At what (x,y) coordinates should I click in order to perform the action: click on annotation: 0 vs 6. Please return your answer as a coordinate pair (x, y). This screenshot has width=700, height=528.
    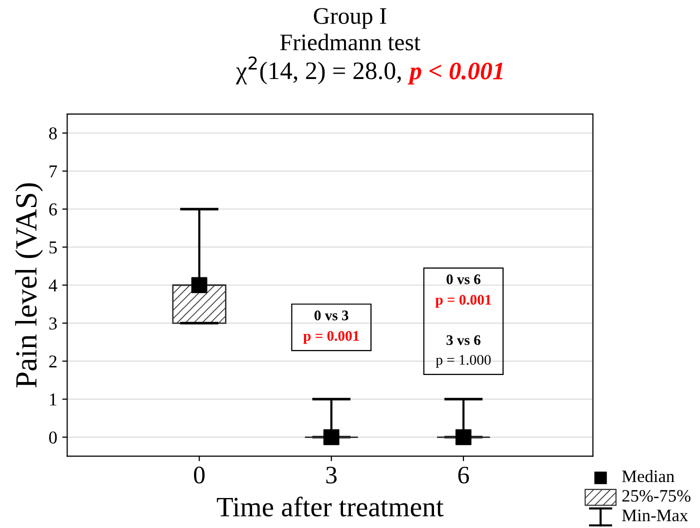
    Looking at the image, I should click on (463, 279).